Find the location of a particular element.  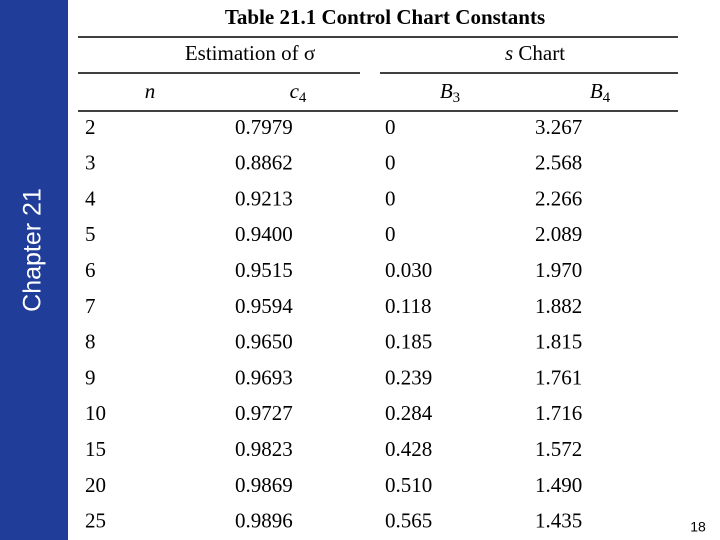

group-label: Chart is located at coordinates (541, 53).